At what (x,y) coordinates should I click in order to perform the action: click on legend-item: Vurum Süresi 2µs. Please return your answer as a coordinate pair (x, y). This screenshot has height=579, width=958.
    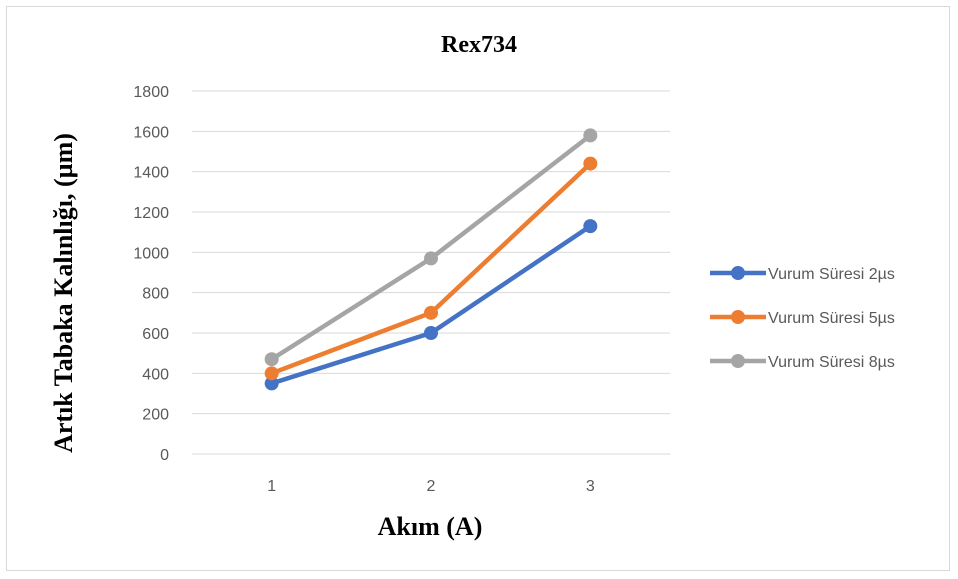
    Looking at the image, I should click on (802, 274).